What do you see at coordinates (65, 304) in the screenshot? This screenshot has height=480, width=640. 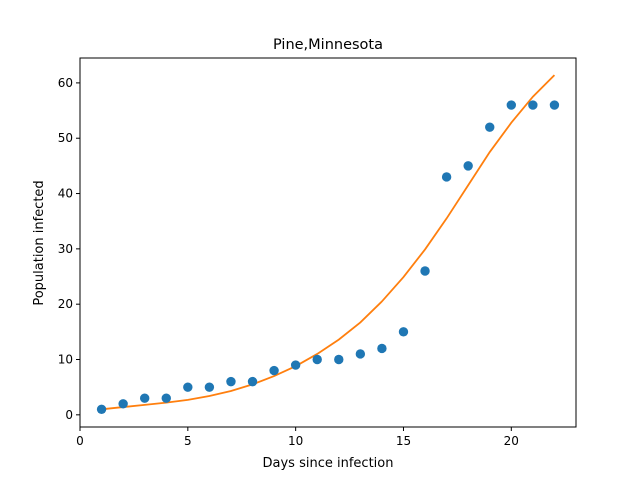 I see `y-tick-label: 20` at bounding box center [65, 304].